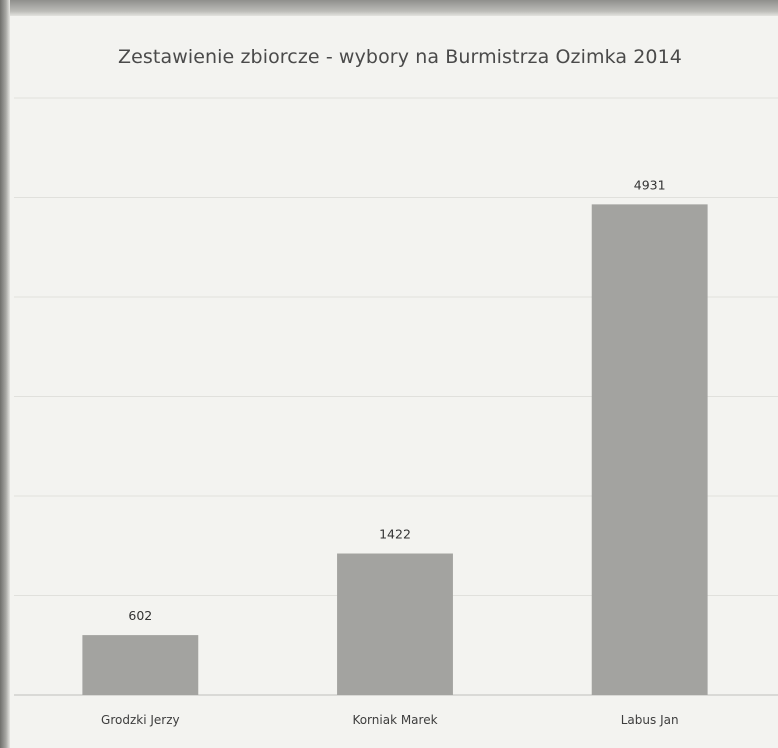 The width and height of the screenshot is (778, 748). What do you see at coordinates (140, 720) in the screenshot?
I see `category-label: Grodzki Jerzy` at bounding box center [140, 720].